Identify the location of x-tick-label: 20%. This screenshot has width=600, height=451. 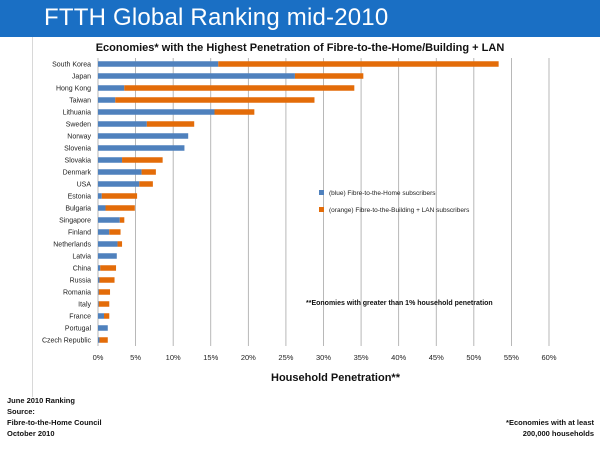
(248, 357).